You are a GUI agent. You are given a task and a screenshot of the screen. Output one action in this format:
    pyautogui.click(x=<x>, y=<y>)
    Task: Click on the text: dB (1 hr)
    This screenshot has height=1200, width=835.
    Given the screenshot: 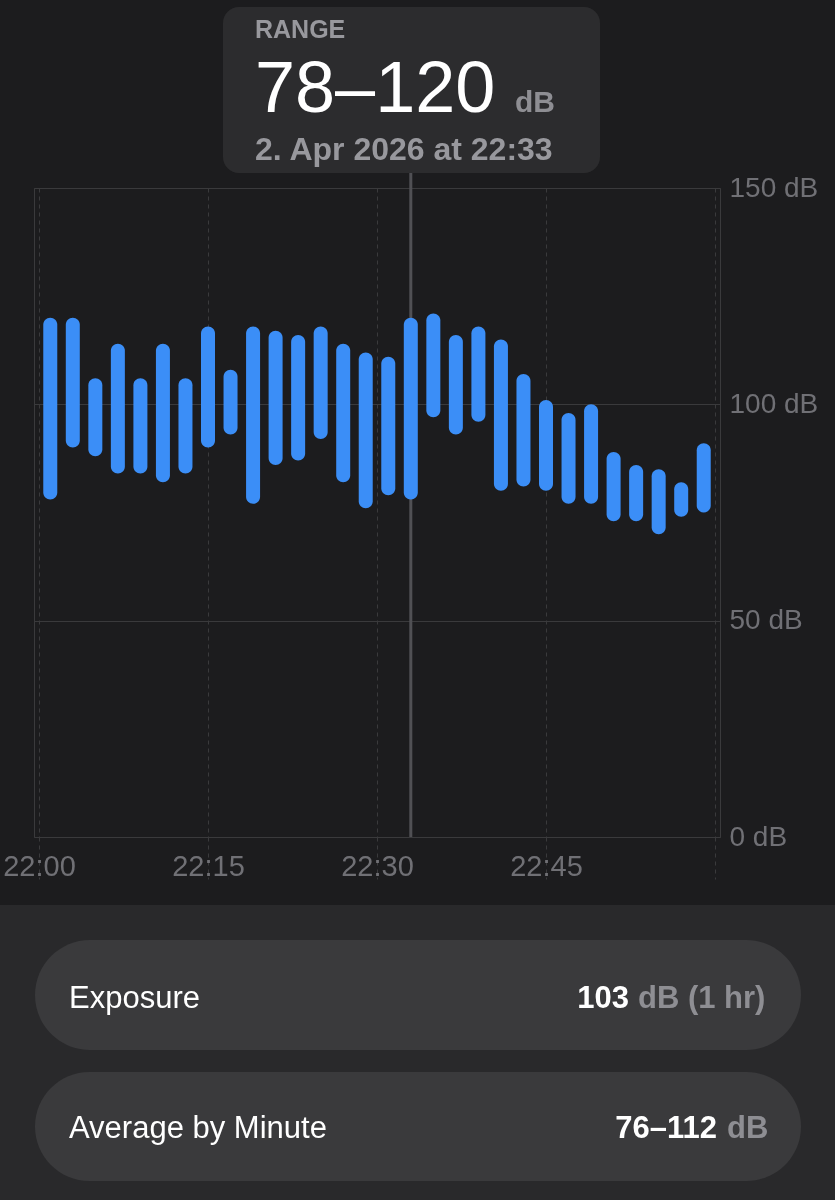 What is the action you would take?
    pyautogui.click(x=702, y=997)
    